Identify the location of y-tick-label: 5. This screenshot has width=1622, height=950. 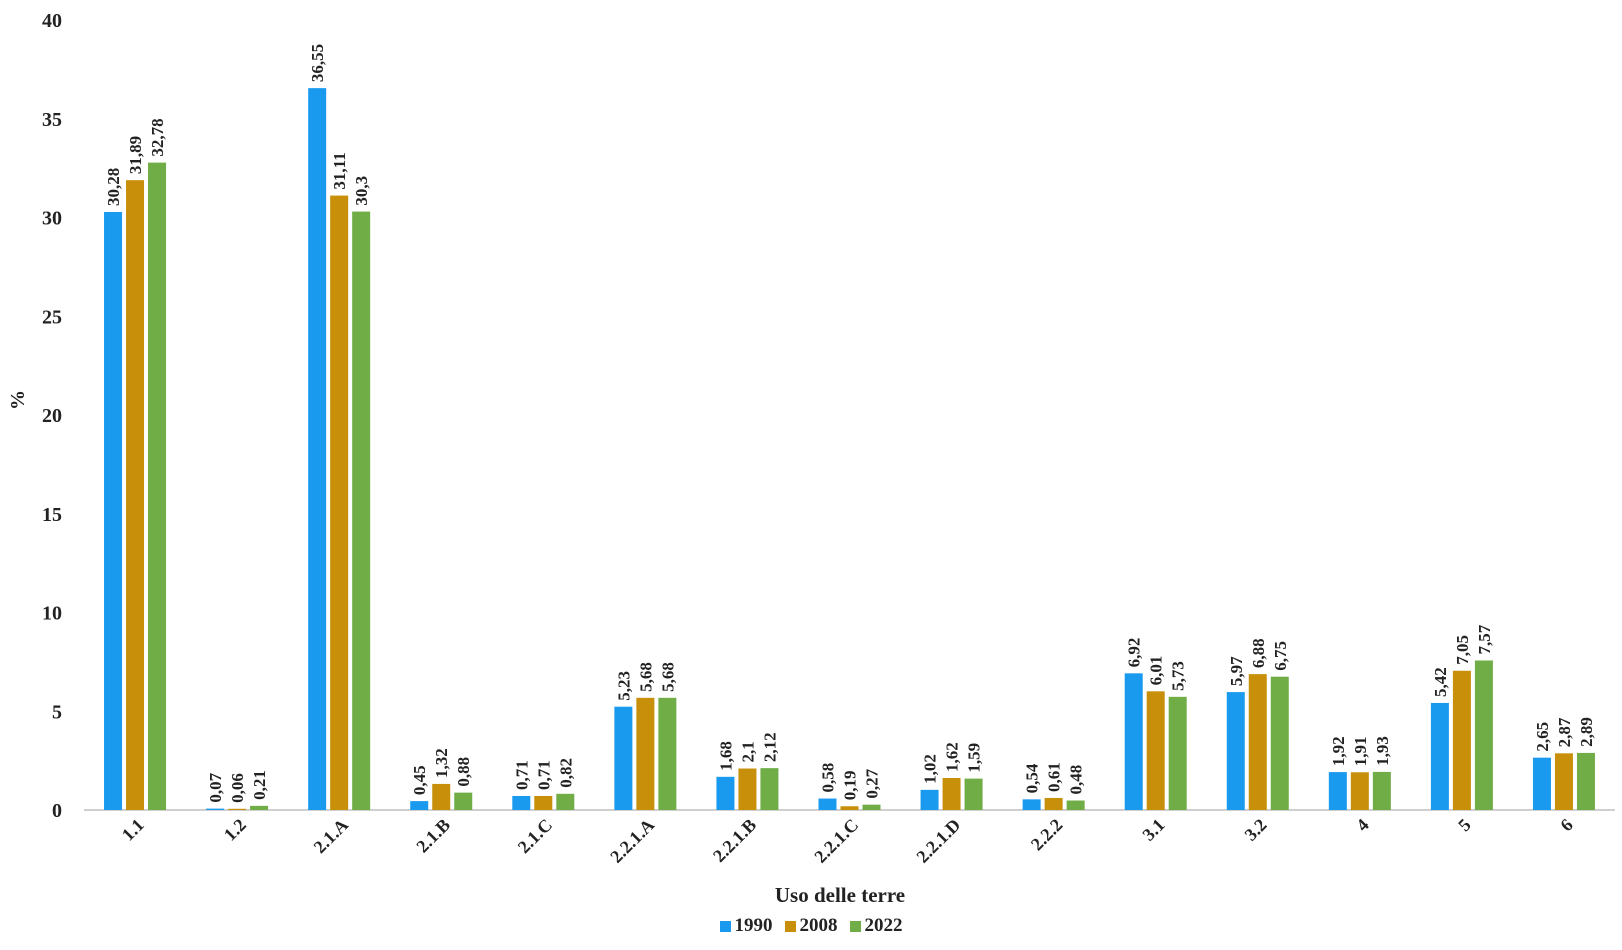
(57, 712).